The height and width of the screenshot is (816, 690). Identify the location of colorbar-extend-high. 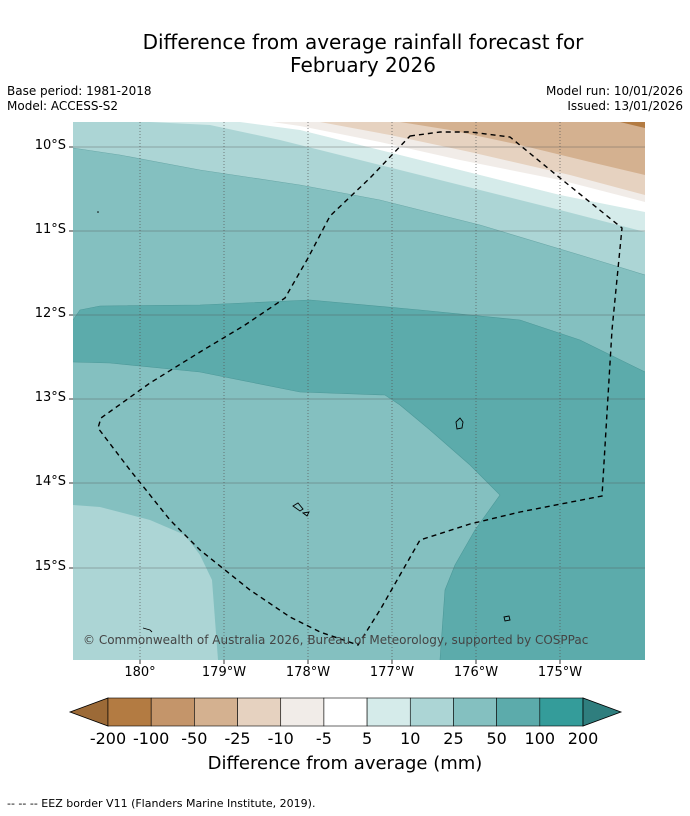
(602, 712).